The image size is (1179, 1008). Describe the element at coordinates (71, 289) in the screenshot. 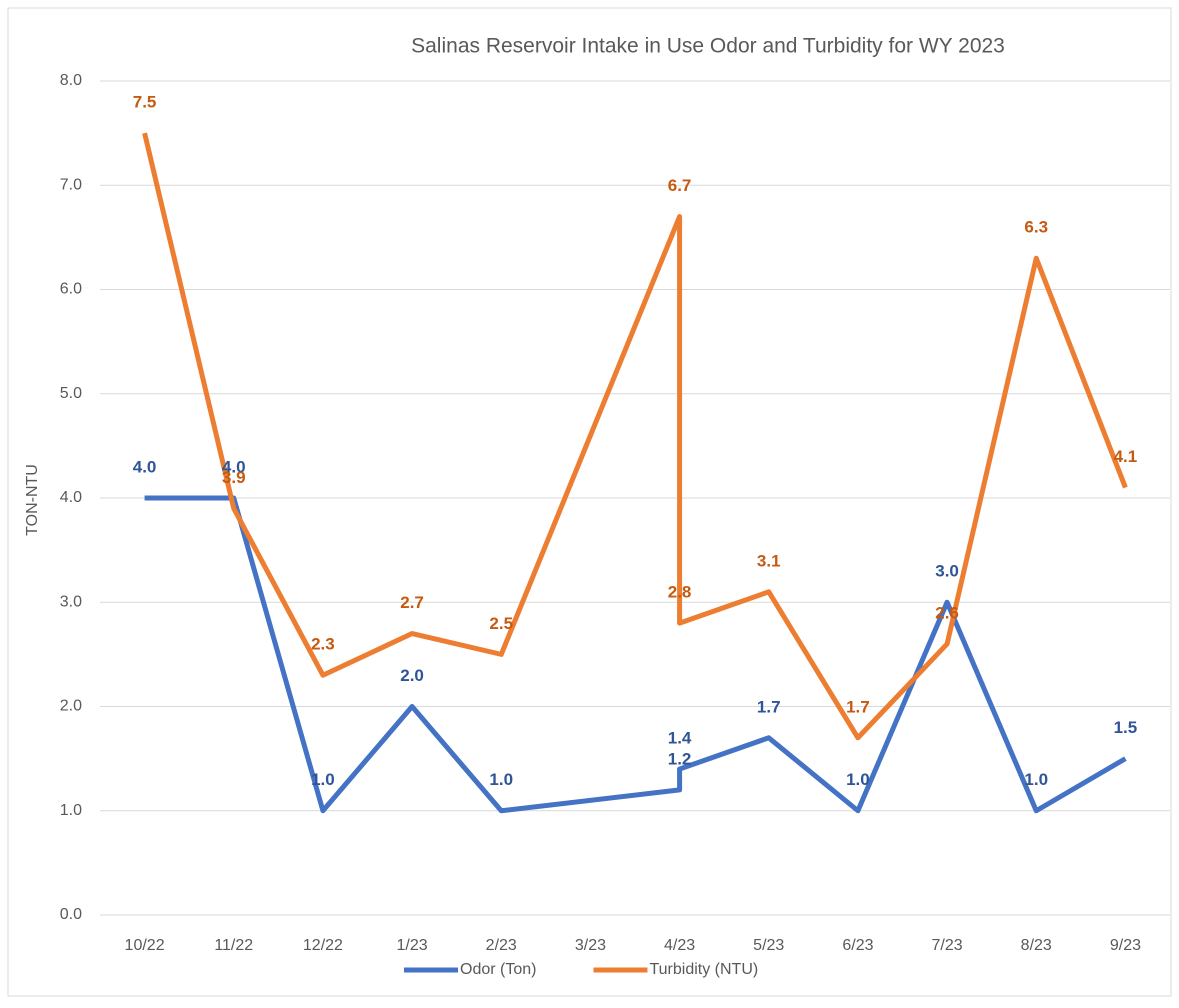

I see `y-tick-label: 6.0` at that location.